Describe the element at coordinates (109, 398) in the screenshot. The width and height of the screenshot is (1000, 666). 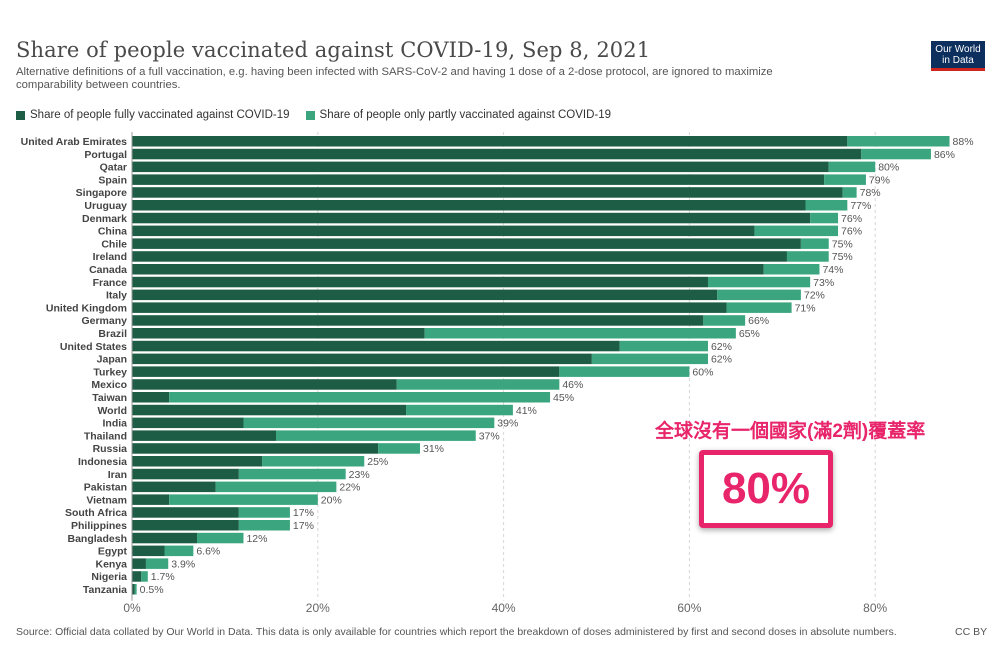
I see `category-label: Taiwan` at that location.